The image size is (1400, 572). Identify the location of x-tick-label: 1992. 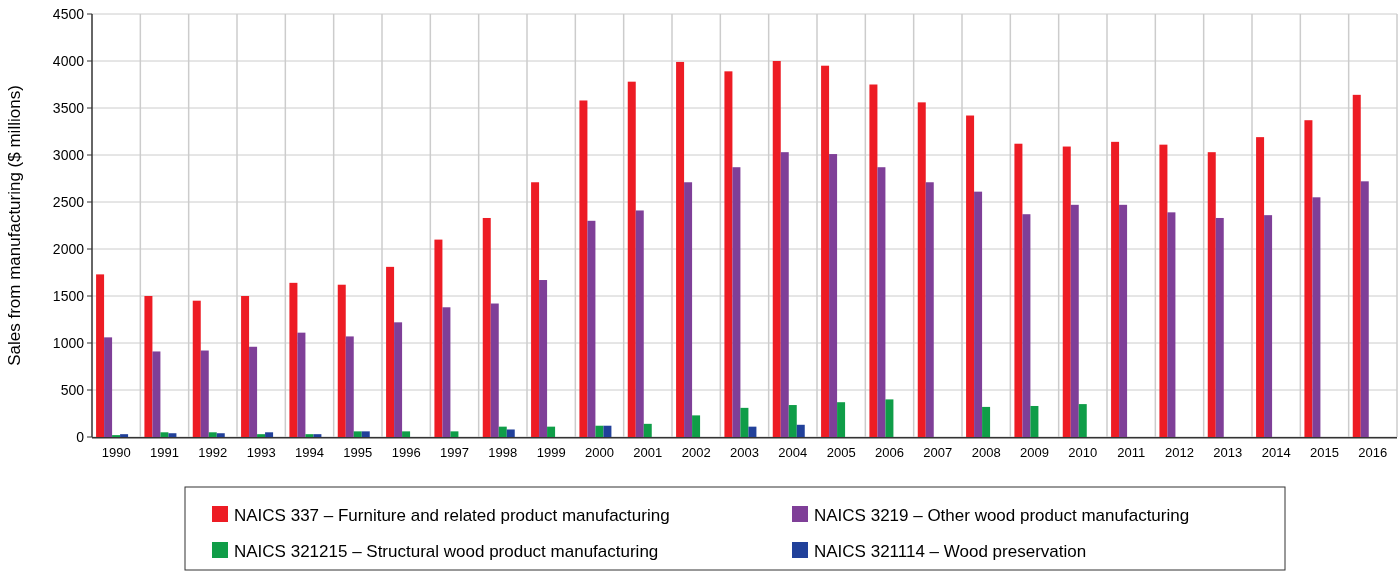
(213, 452).